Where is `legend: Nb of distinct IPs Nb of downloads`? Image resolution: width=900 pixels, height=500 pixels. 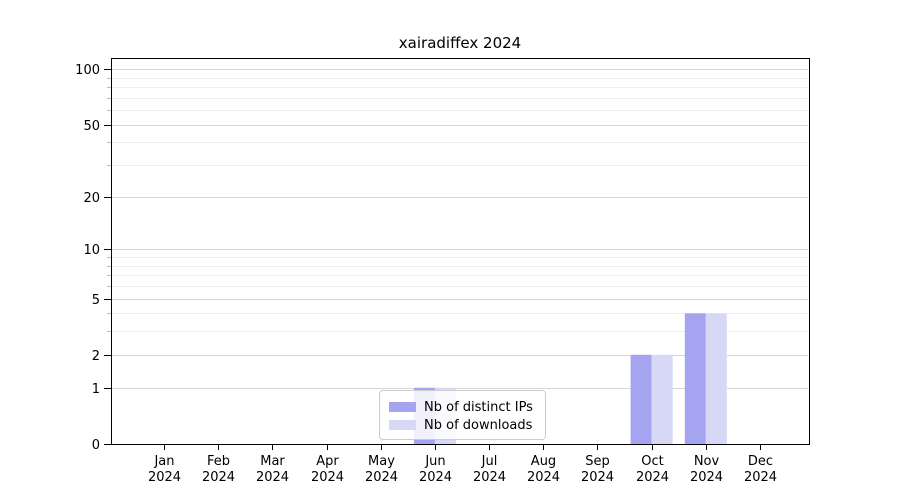
legend: Nb of distinct IPs Nb of downloads is located at coordinates (462, 415).